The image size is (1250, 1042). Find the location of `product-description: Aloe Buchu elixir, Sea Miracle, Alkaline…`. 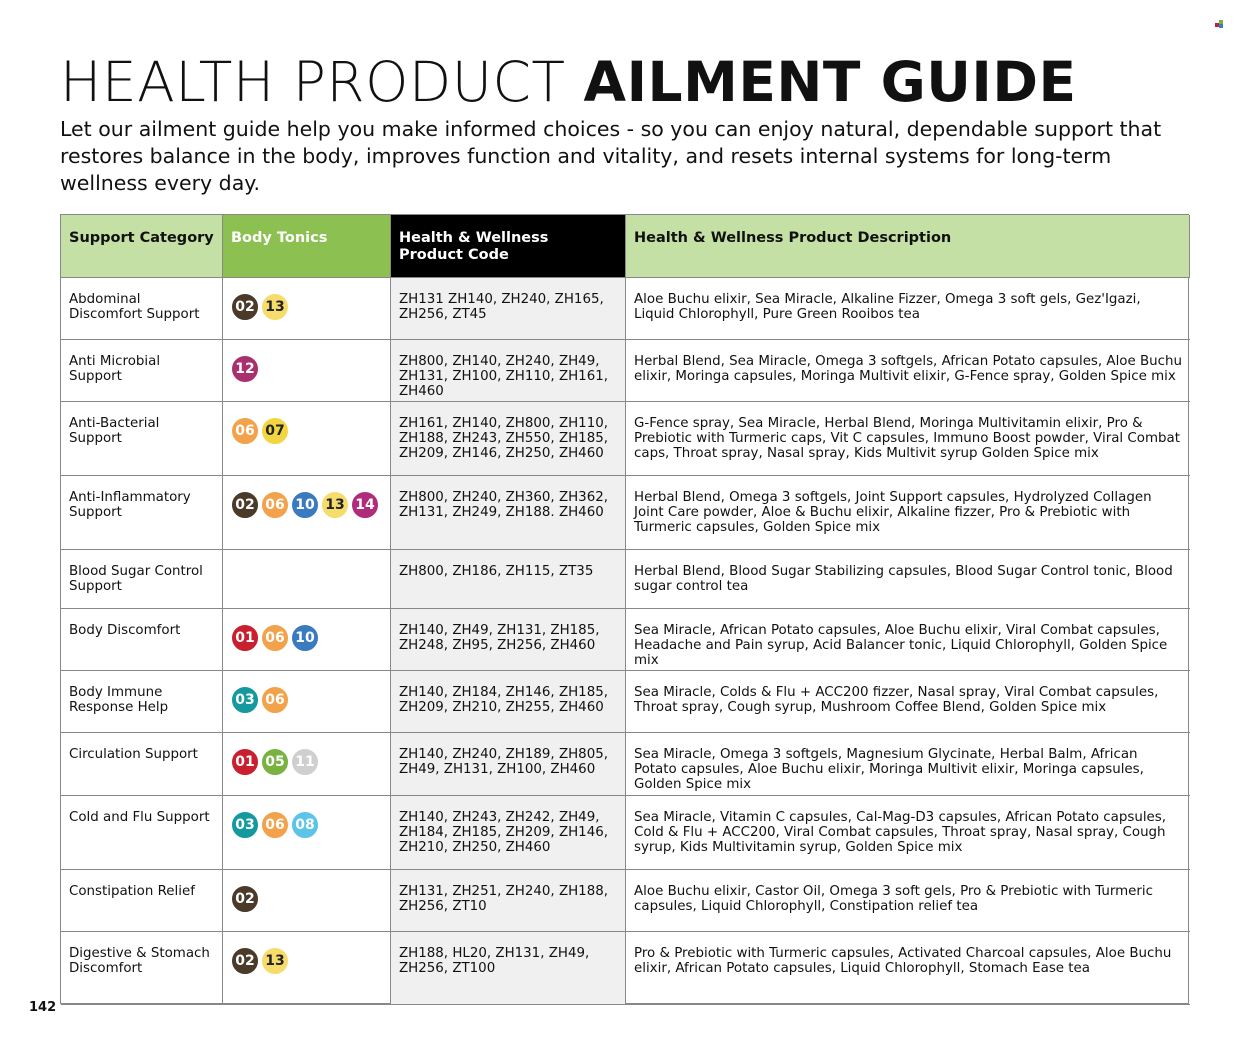

product-description: Aloe Buchu elixir, Sea Miracle, Alkaline… is located at coordinates (908, 309).